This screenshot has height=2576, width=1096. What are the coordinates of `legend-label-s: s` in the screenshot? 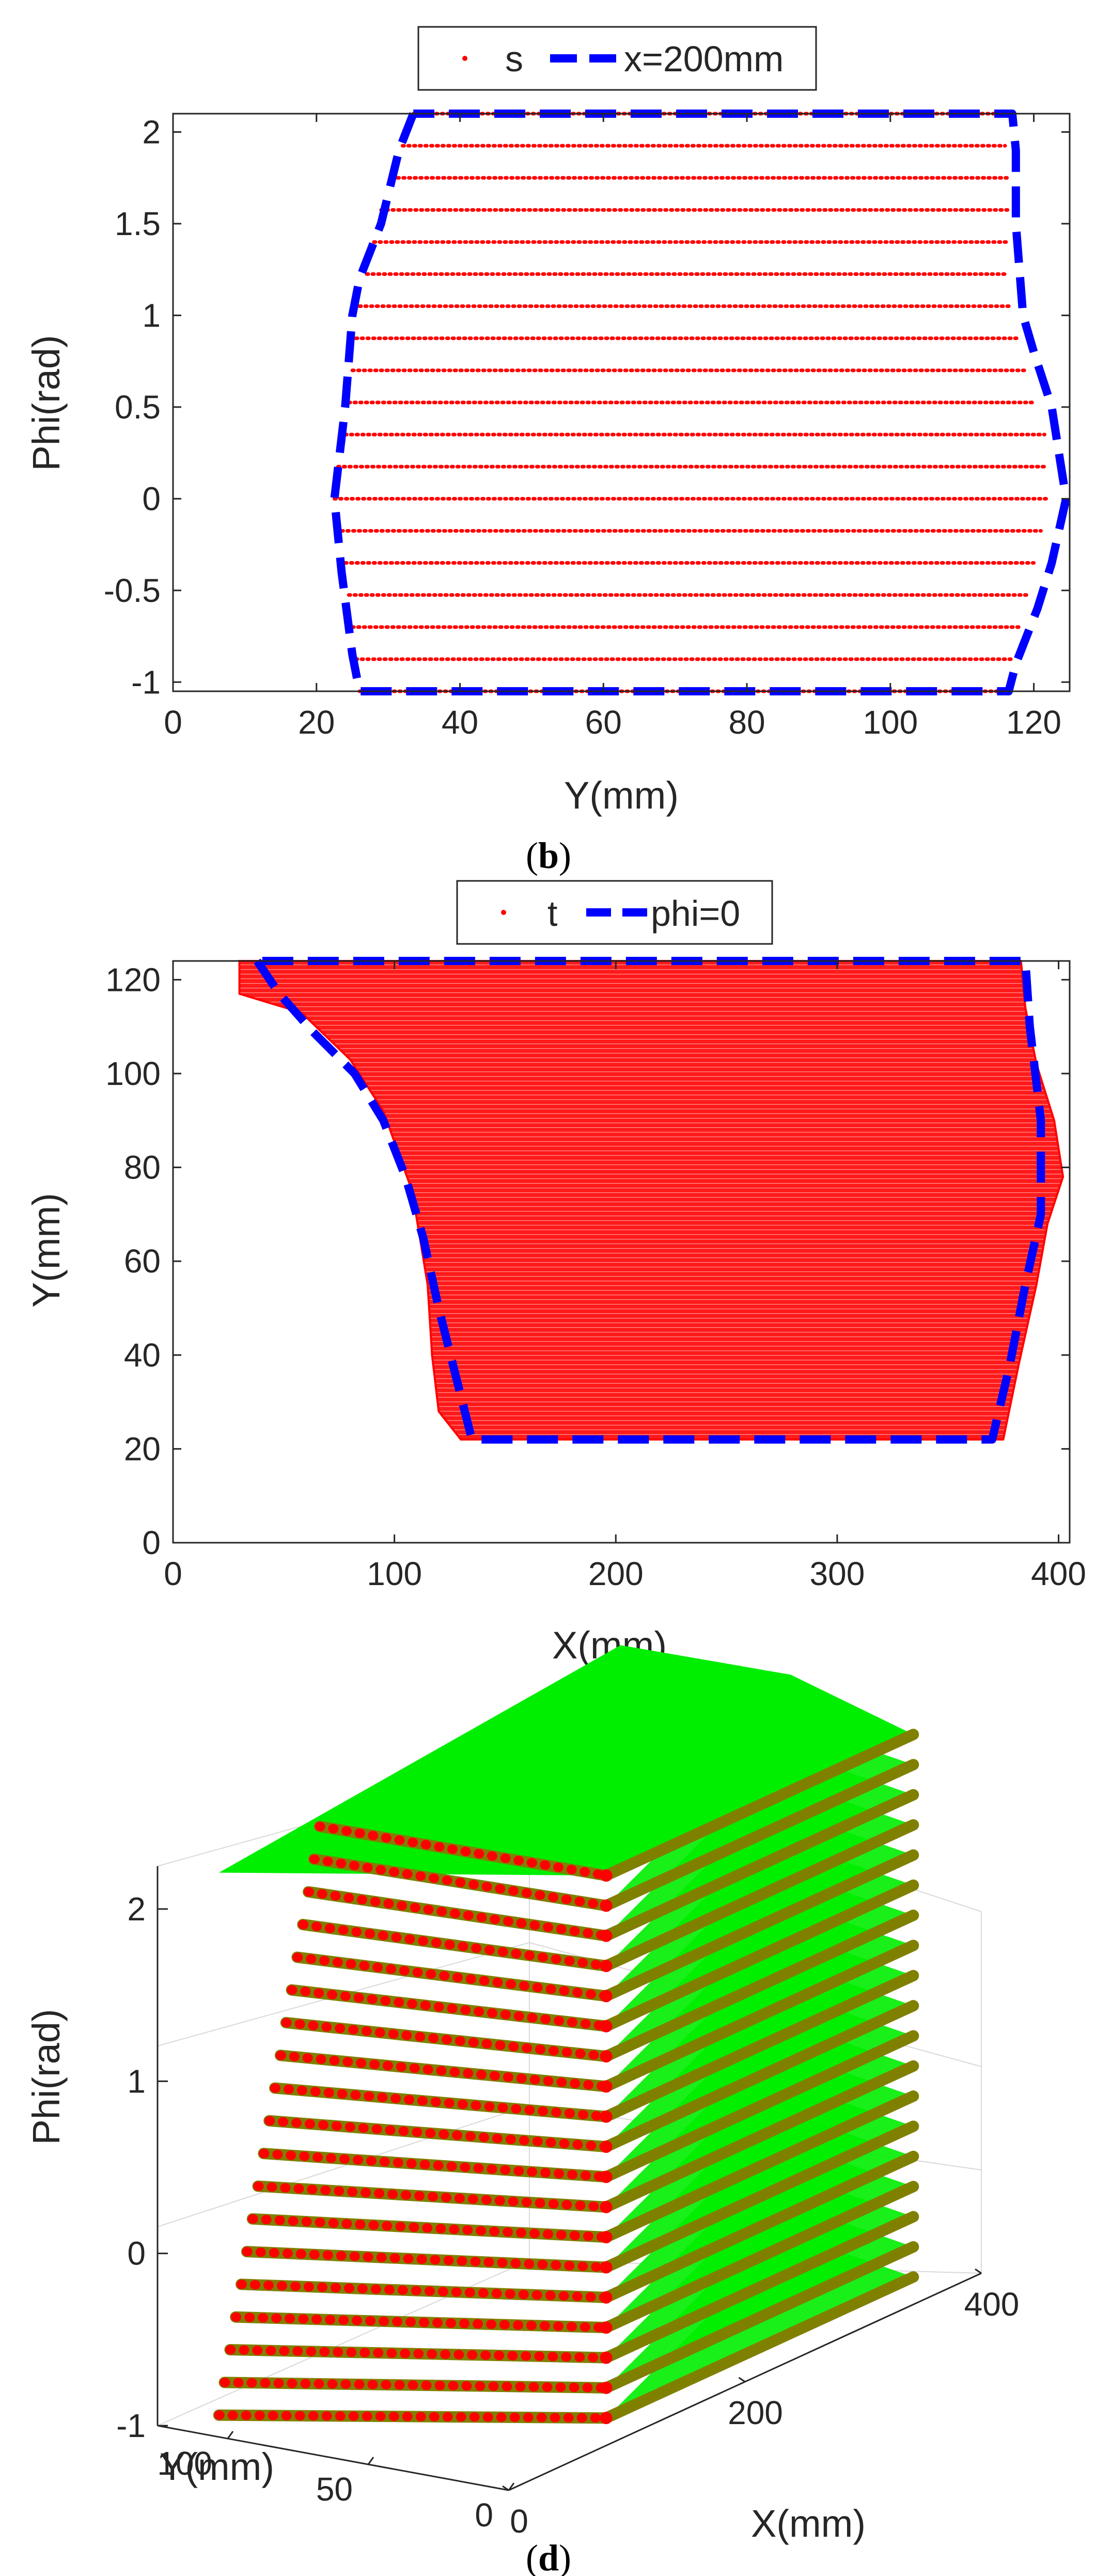 It's located at (514, 59).